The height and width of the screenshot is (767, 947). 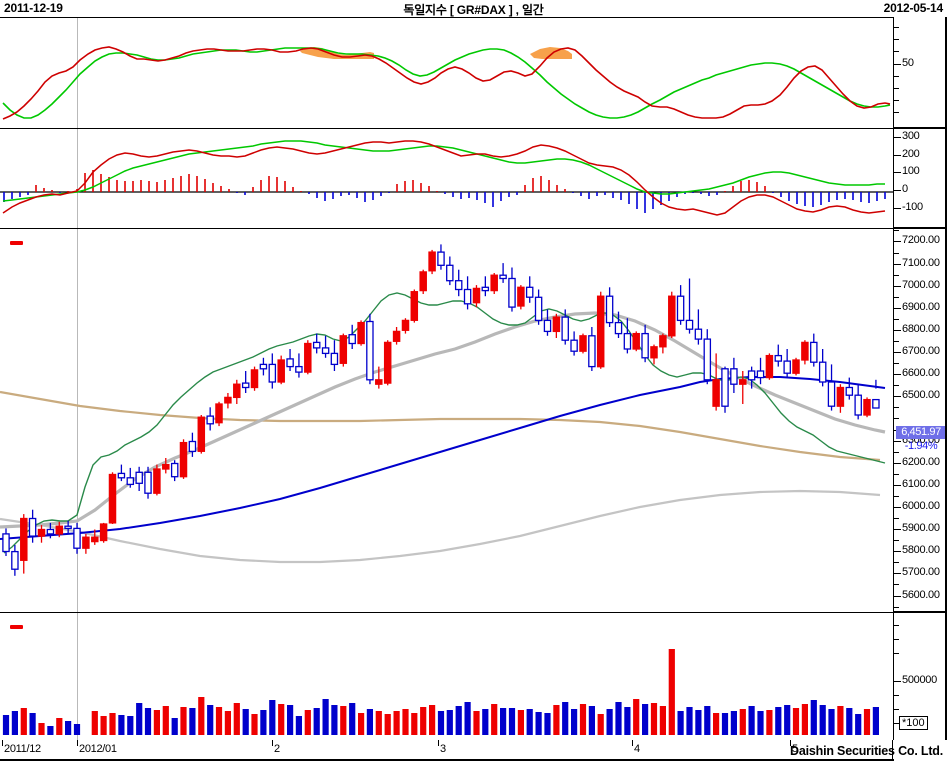 What do you see at coordinates (905, 189) in the screenshot?
I see `macd-tick-0: 0` at bounding box center [905, 189].